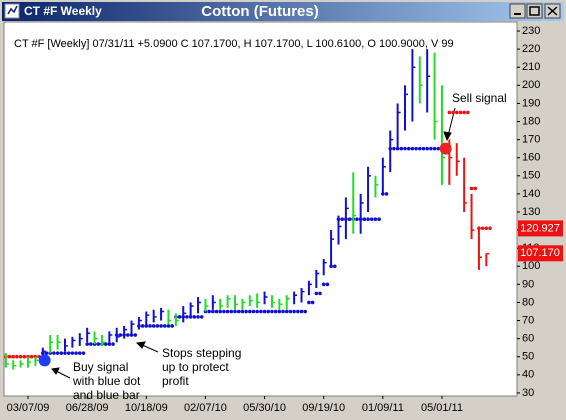 The height and width of the screenshot is (420, 566). Describe the element at coordinates (528, 357) in the screenshot. I see `y-tick-label: 50` at that location.